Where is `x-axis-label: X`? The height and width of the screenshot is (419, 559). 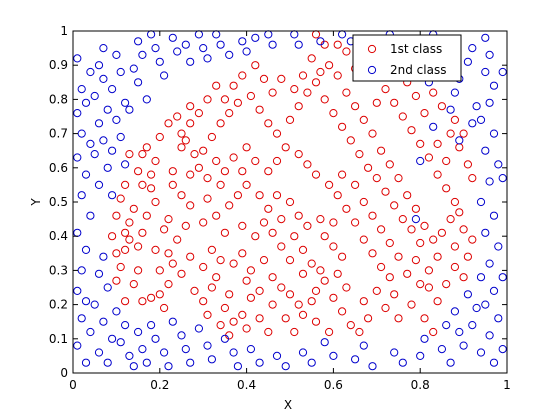 x-axis-label: X is located at coordinates (288, 405).